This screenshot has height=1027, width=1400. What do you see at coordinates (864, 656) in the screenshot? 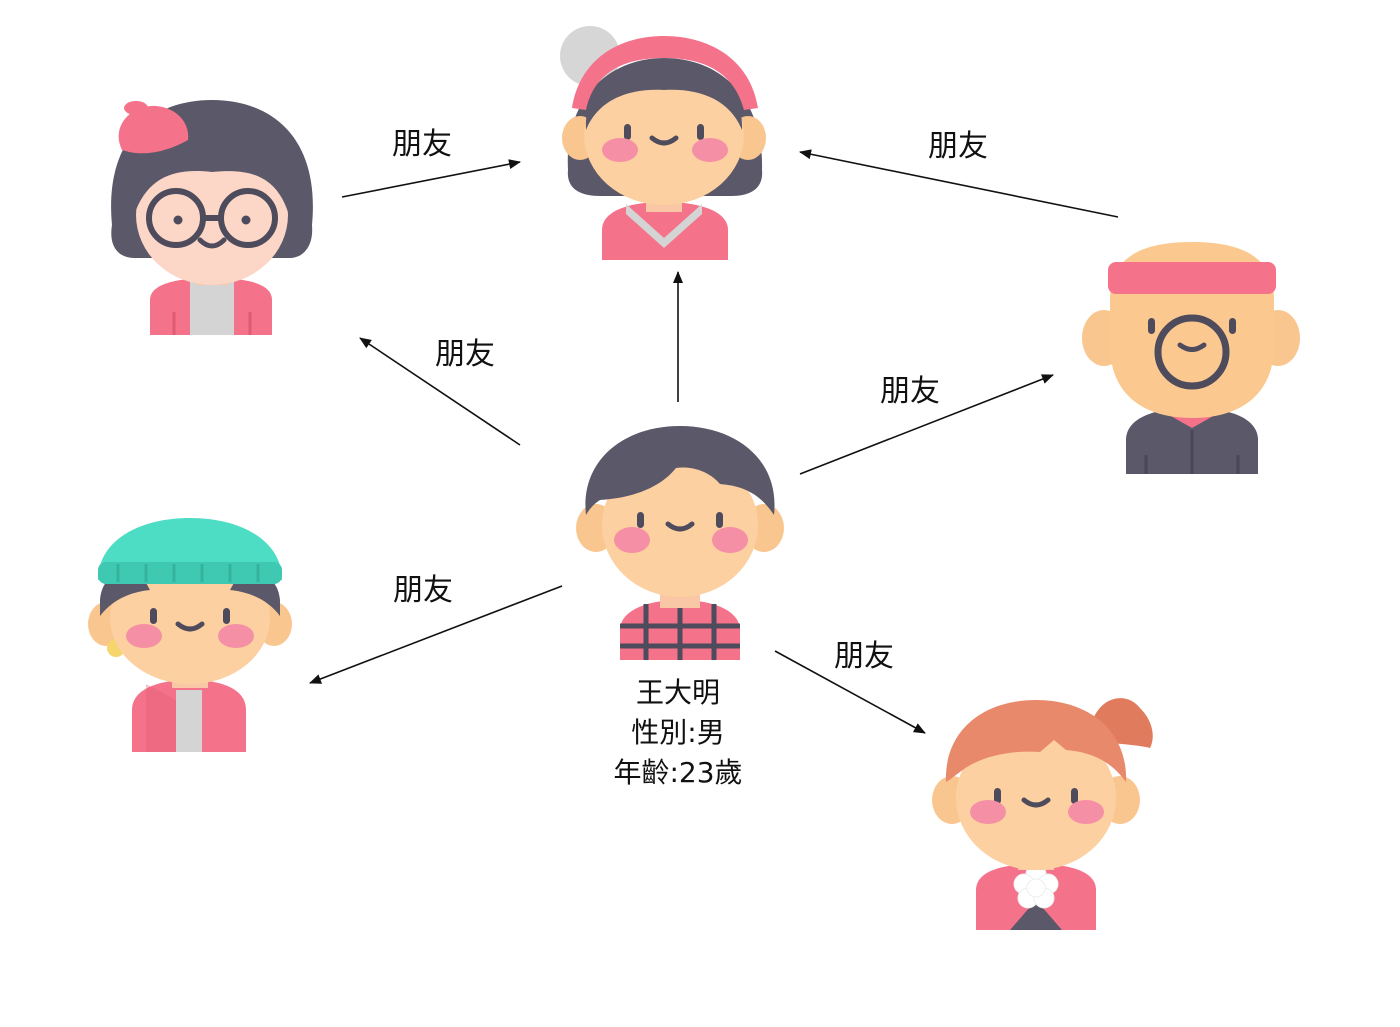
I see `edge-label-center-to-ponytail: 朋友` at bounding box center [864, 656].